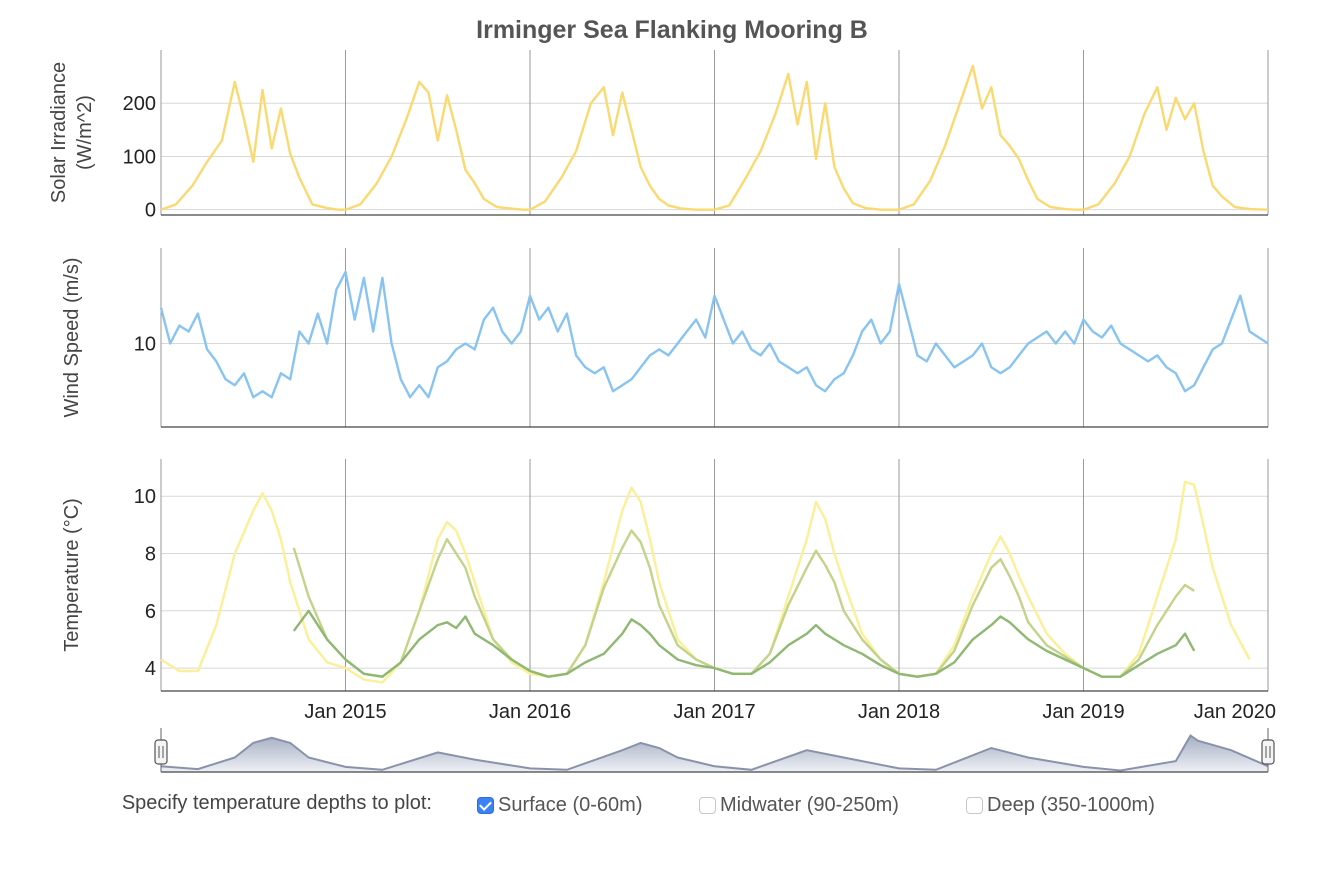 Image resolution: width=1326 pixels, height=878 pixels. I want to click on x-tick-label: Jan 2020, so click(1235, 712).